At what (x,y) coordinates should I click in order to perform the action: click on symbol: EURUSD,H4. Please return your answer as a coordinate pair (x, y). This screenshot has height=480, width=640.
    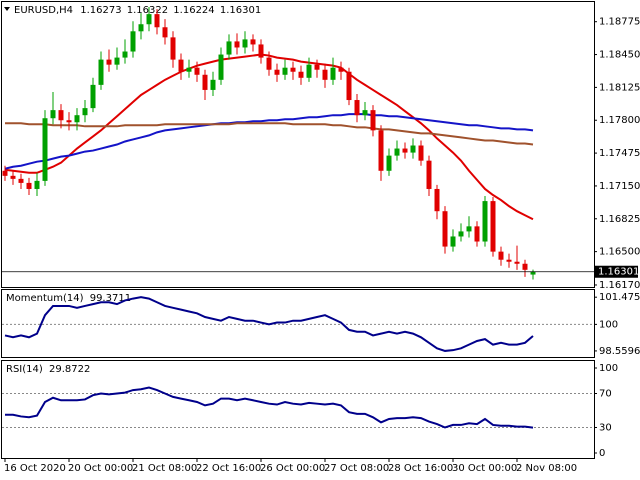
    Looking at the image, I should click on (43, 10).